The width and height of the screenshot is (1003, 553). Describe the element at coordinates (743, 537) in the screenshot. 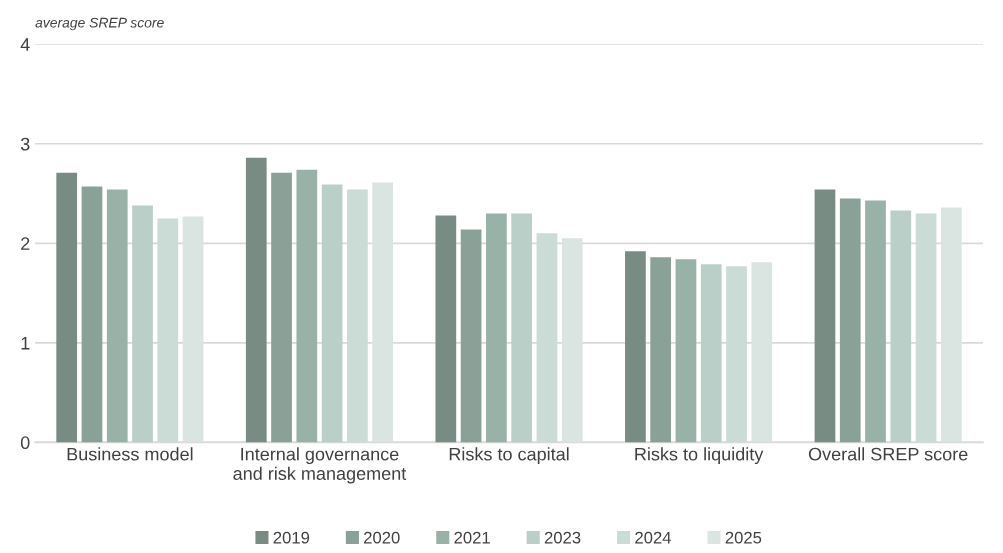

I see `legend-label: 2025` at that location.